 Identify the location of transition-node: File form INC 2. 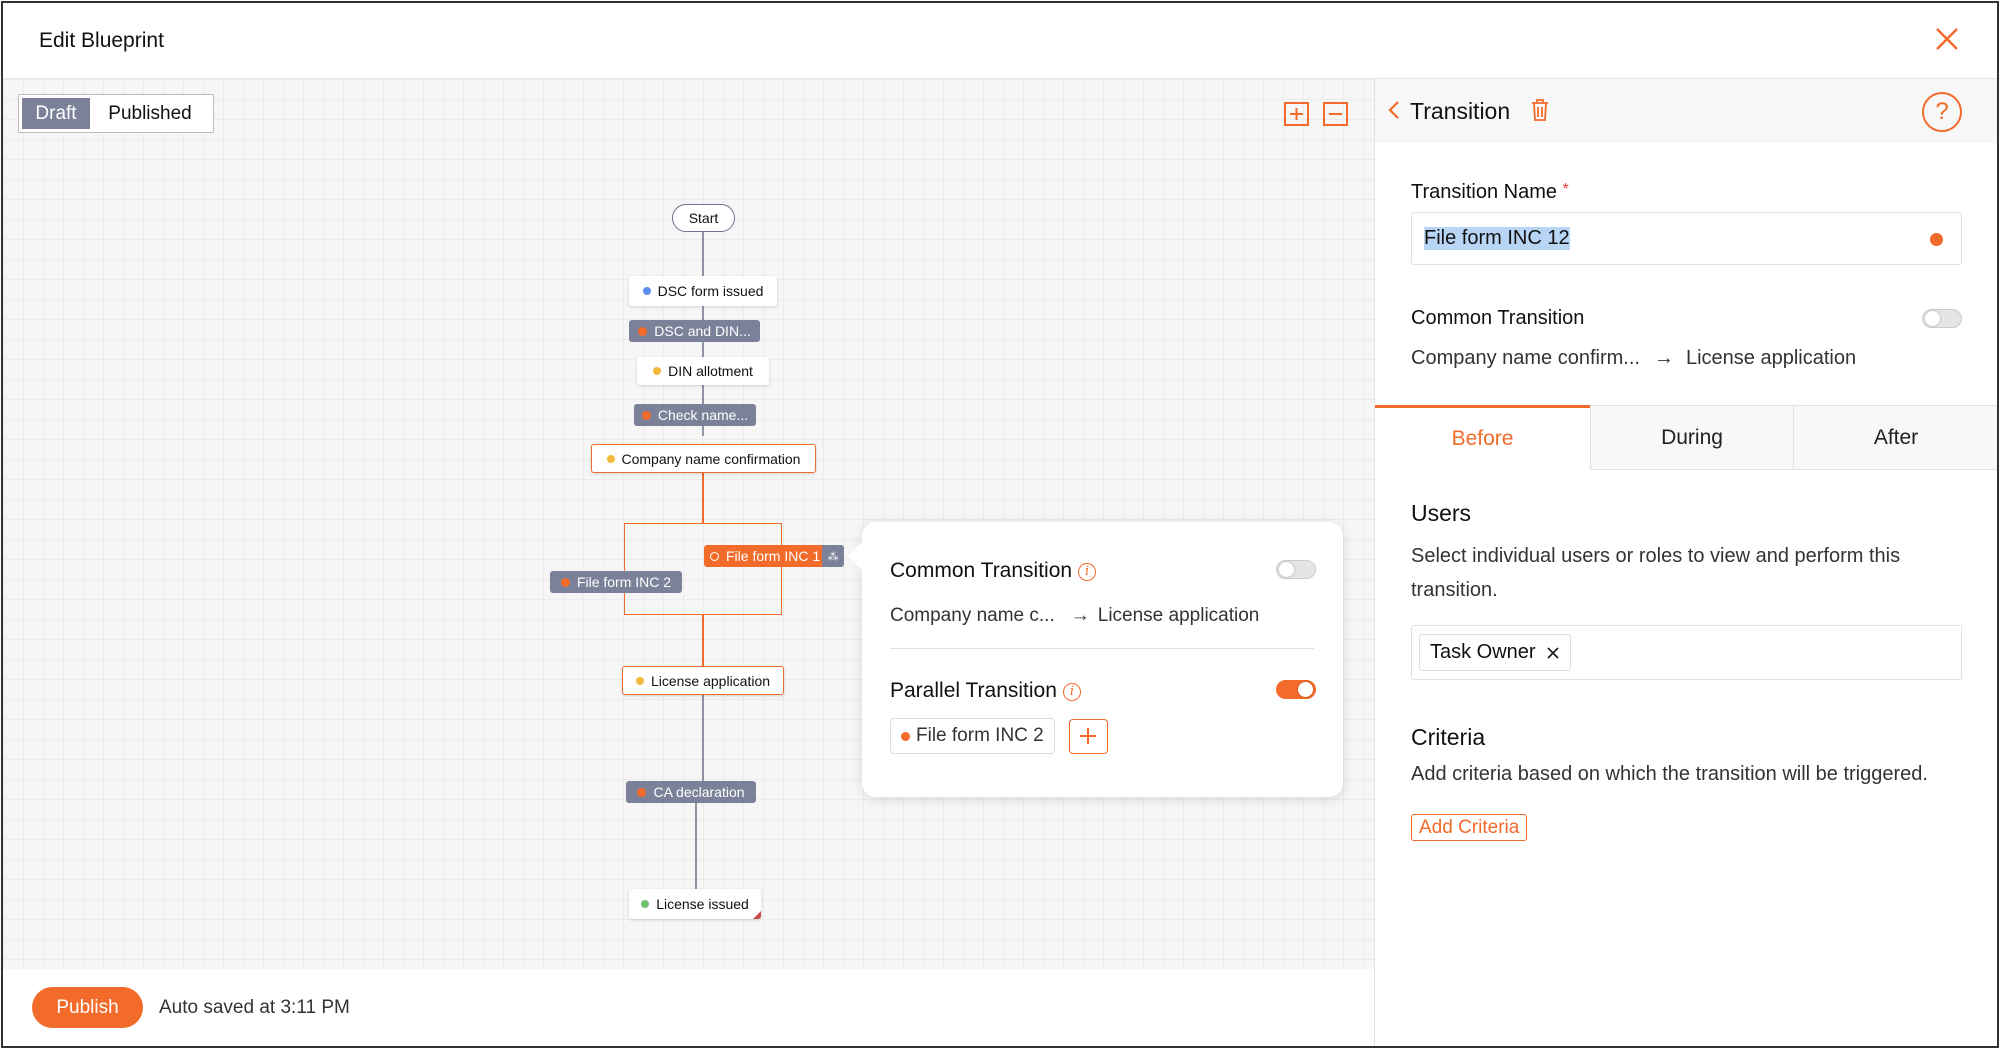
(616, 582).